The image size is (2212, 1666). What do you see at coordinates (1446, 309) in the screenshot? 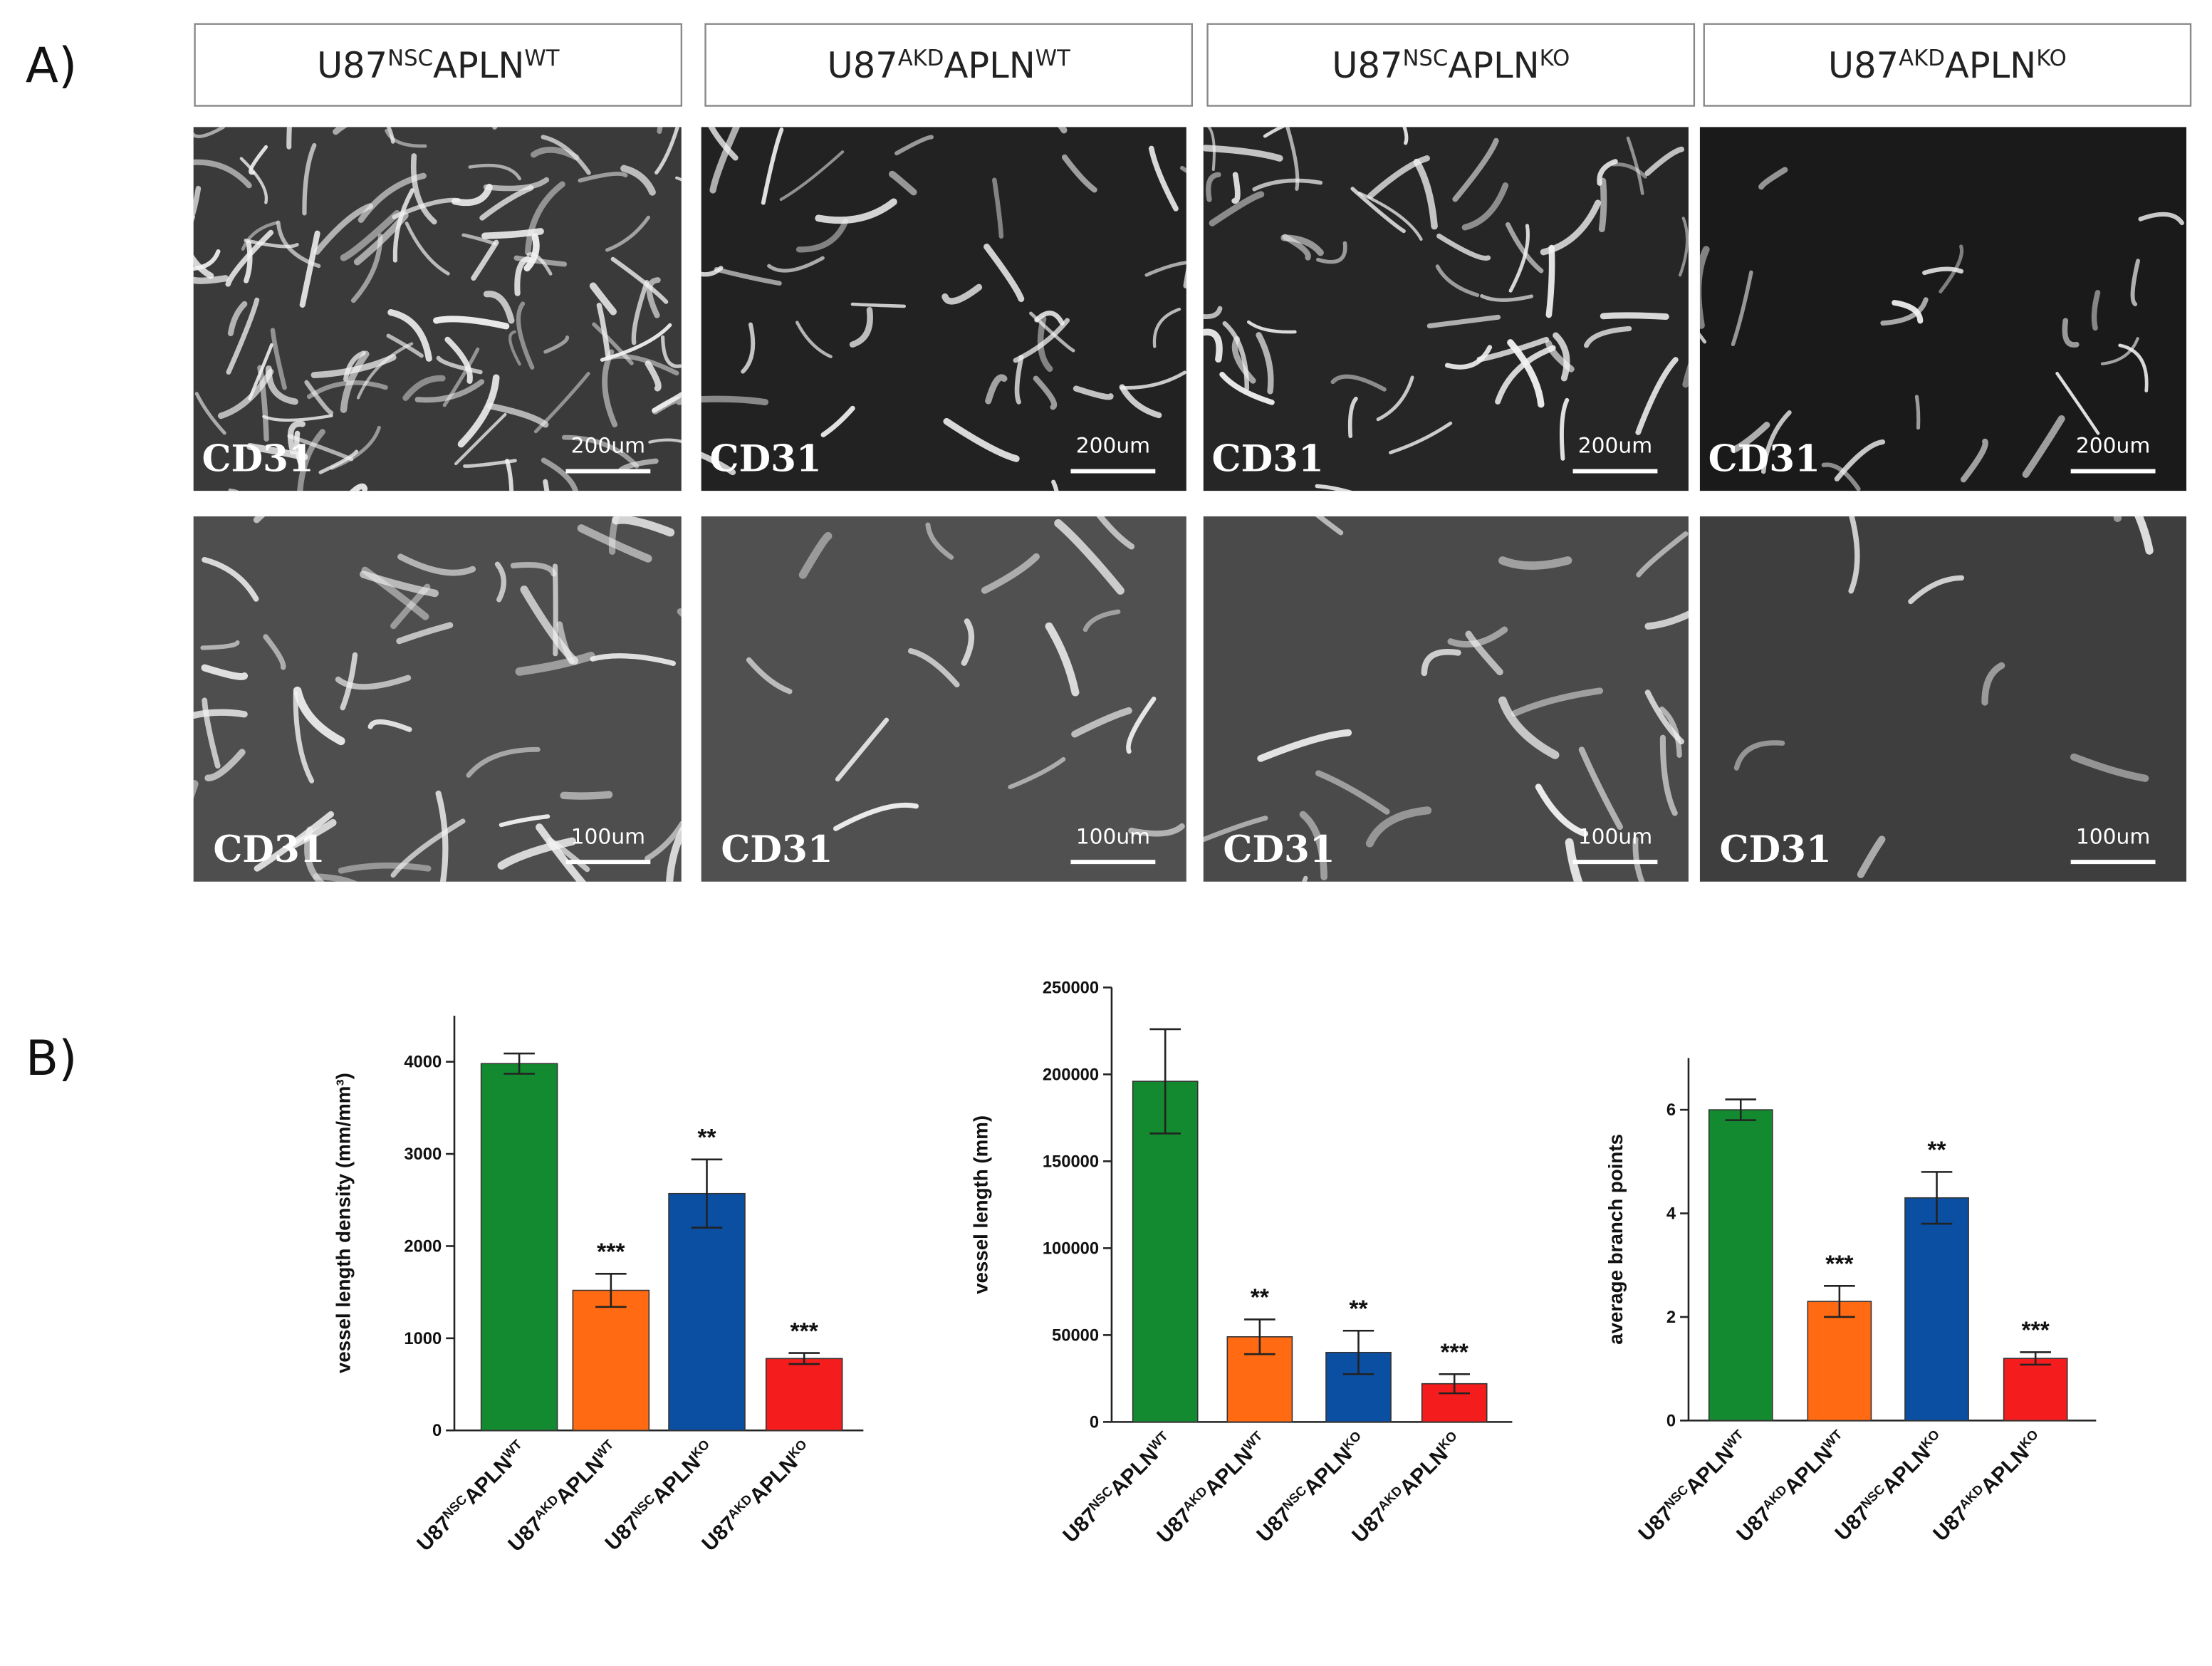
I see `micrograph` at bounding box center [1446, 309].